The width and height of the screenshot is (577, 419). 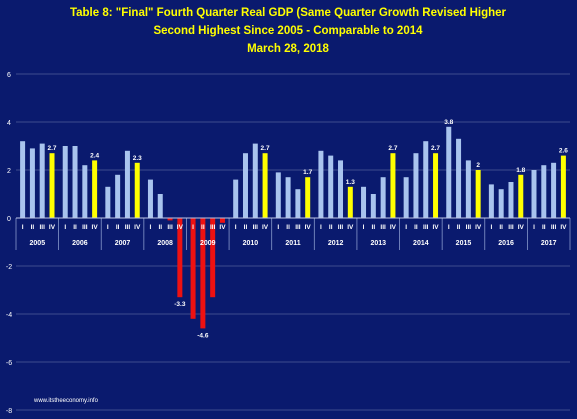 I want to click on bar-2015-q3, so click(x=468, y=189).